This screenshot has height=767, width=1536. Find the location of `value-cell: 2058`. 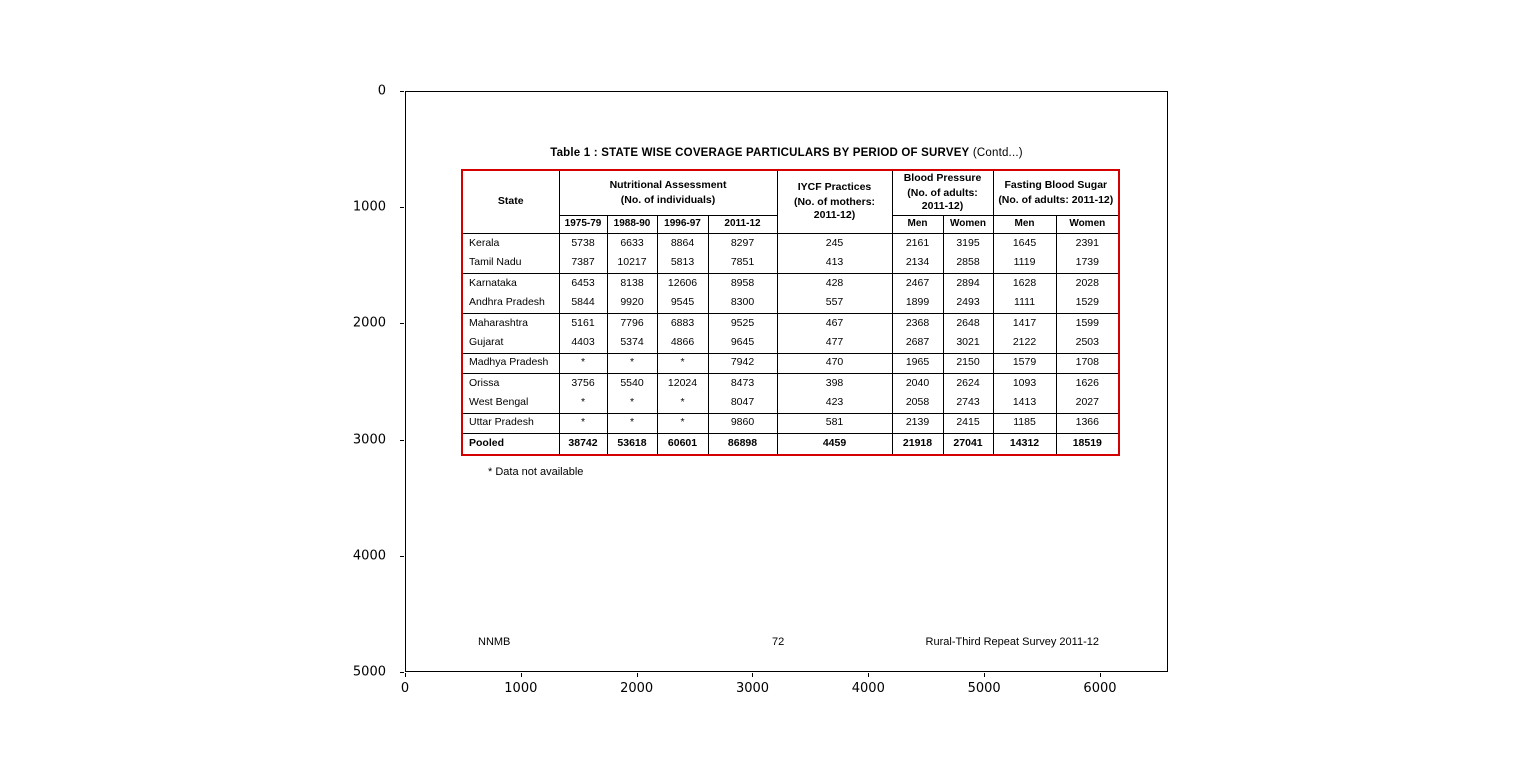

value-cell: 2058 is located at coordinates (917, 403).